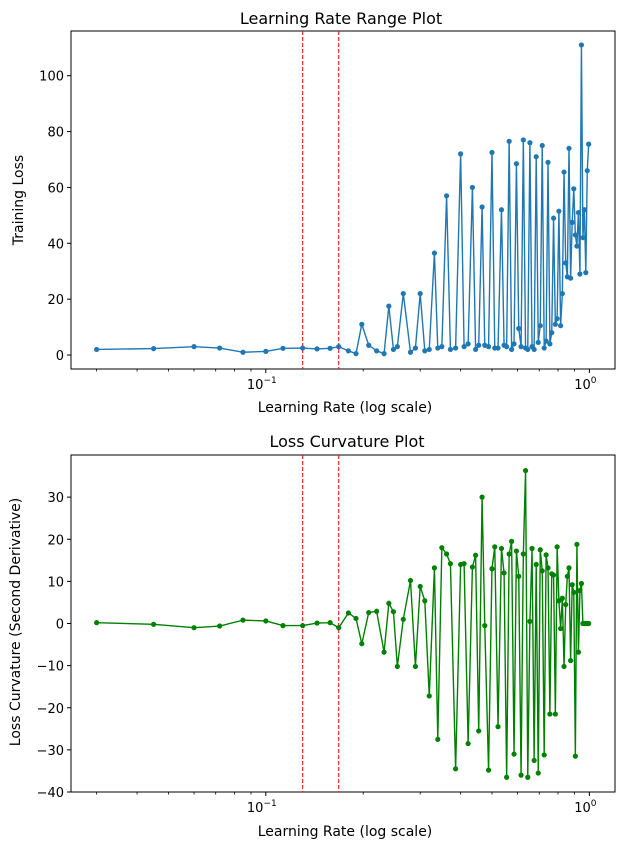 The height and width of the screenshot is (842, 621). Describe the element at coordinates (50, 751) in the screenshot. I see `y-tick-label: −30` at that location.